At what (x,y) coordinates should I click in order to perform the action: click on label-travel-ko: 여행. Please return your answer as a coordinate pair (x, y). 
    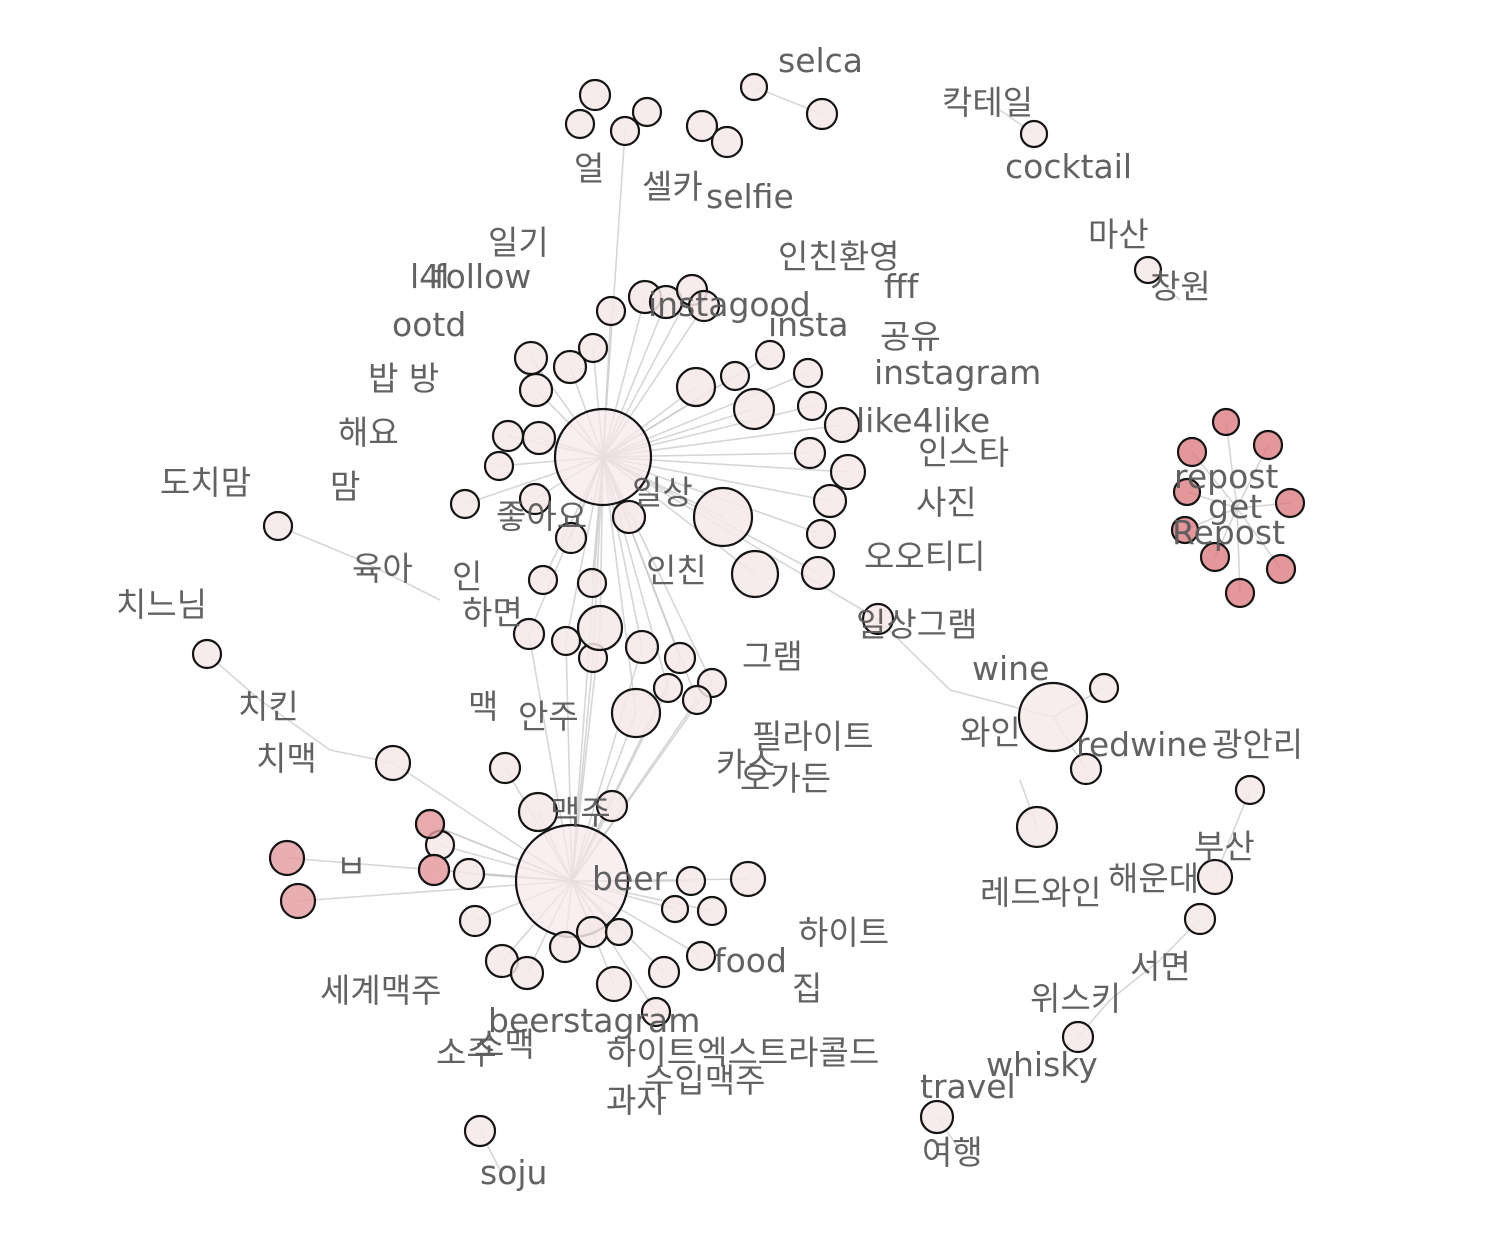
    Looking at the image, I should click on (952, 1152).